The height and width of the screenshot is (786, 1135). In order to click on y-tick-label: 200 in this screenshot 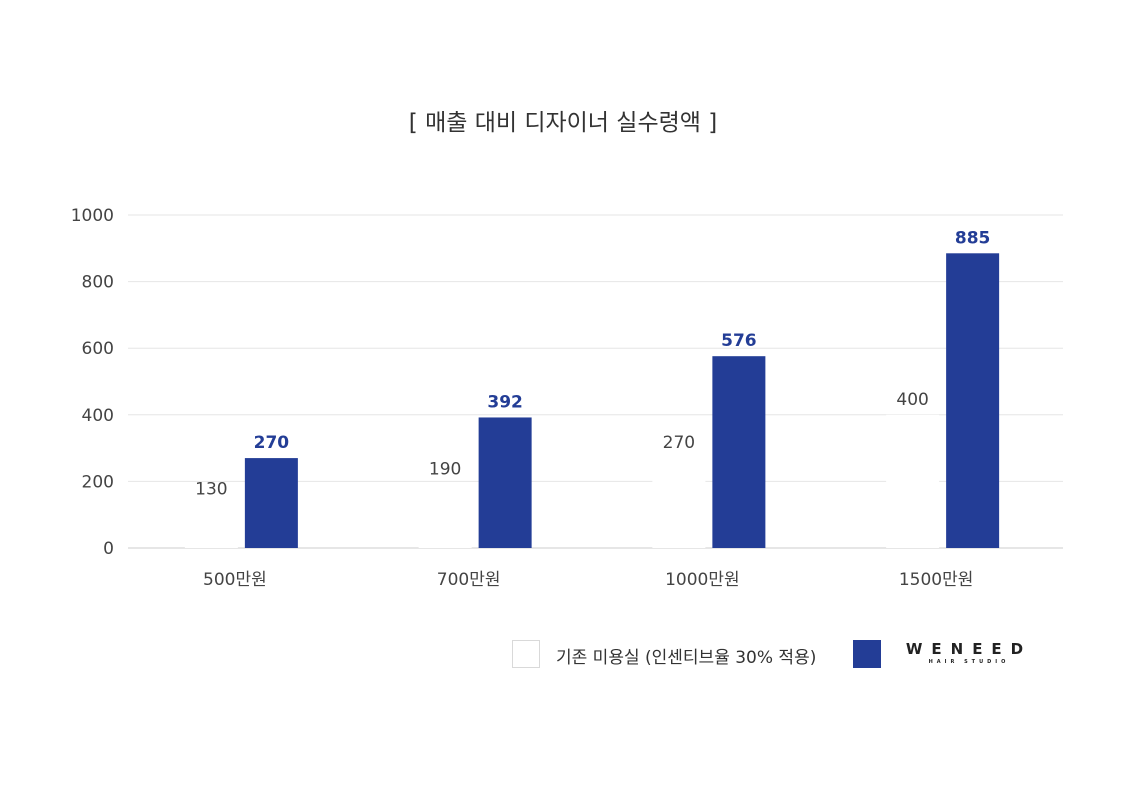, I will do `click(98, 482)`.